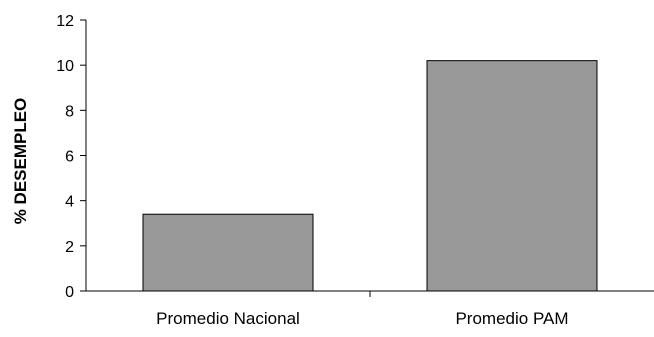  What do you see at coordinates (69, 202) in the screenshot?
I see `y-tick-label: 4` at bounding box center [69, 202].